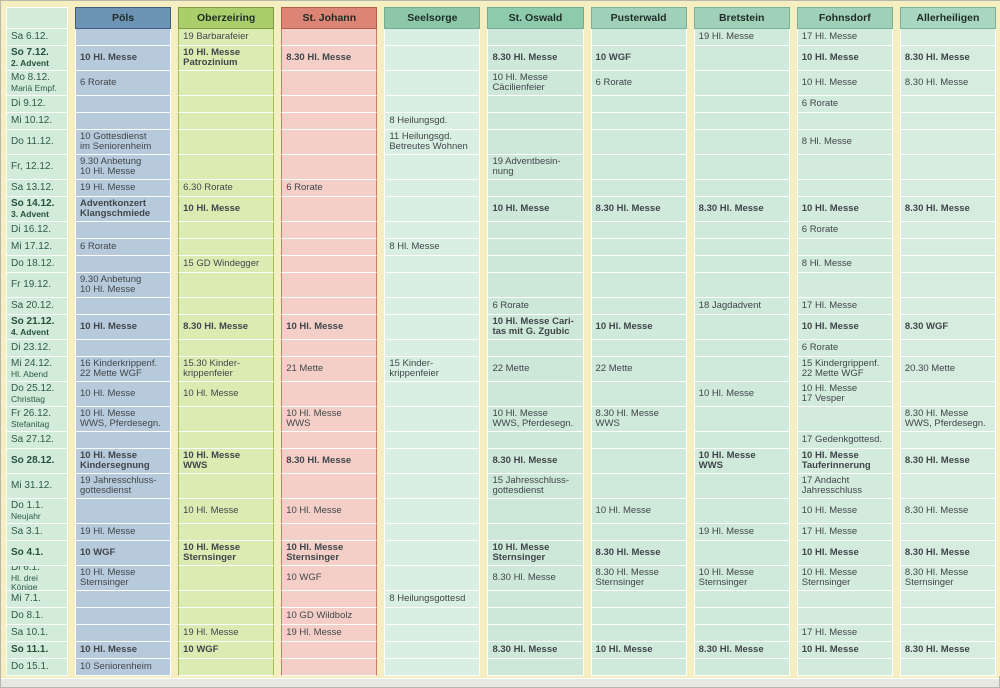 The image size is (1000, 688). I want to click on date-cell: Sa 3.1., so click(37, 532).